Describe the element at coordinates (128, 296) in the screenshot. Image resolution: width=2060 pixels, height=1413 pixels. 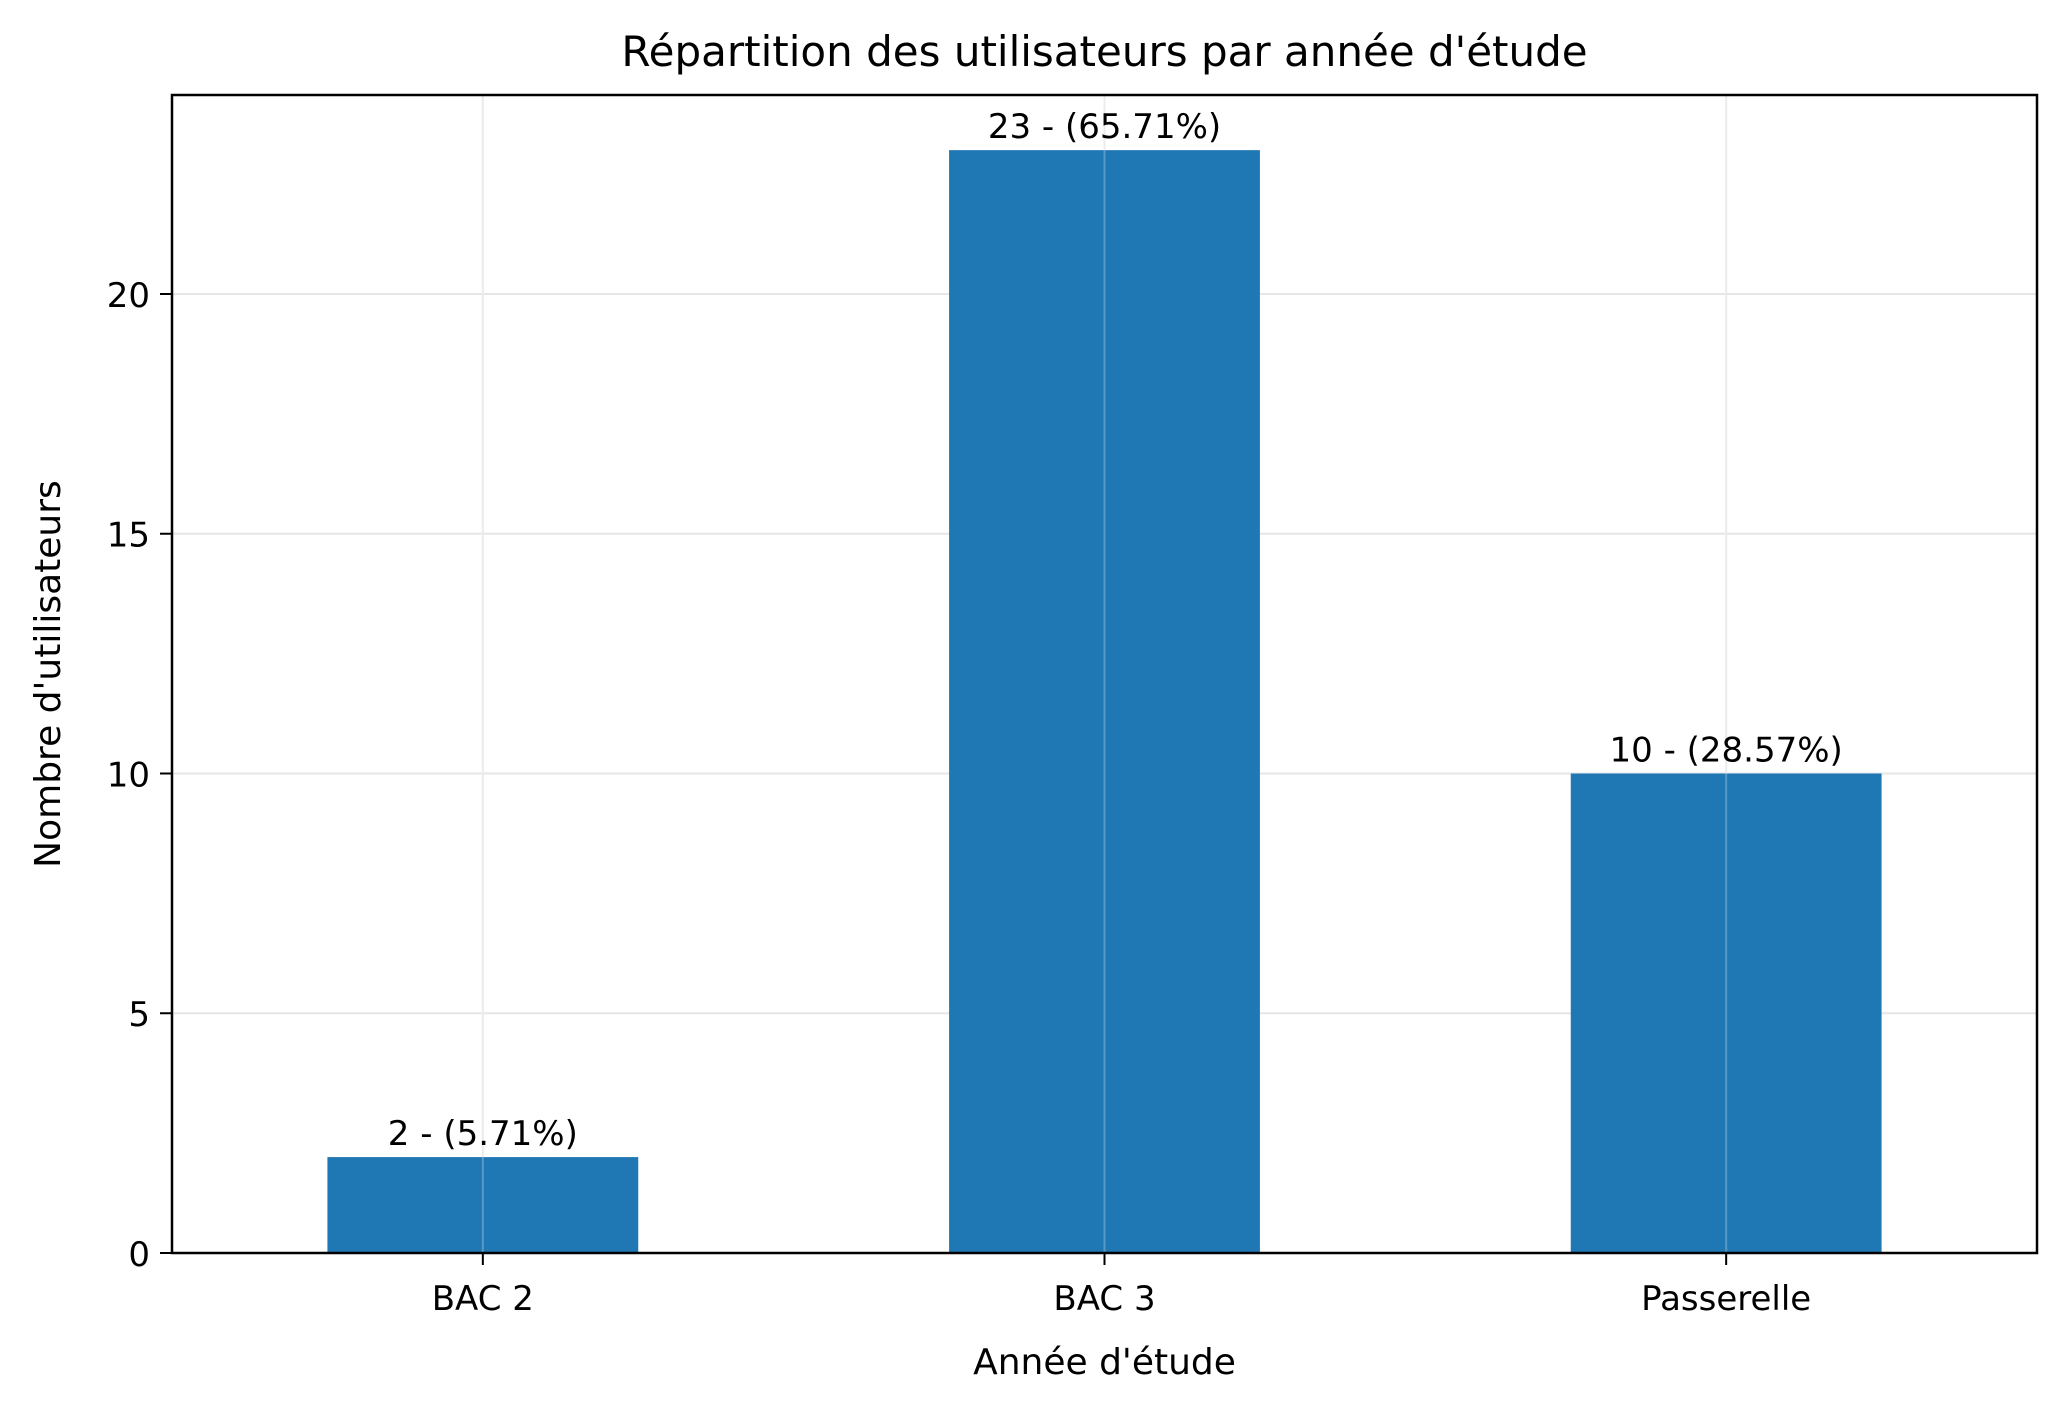
I see `y-tick-label: 20` at that location.